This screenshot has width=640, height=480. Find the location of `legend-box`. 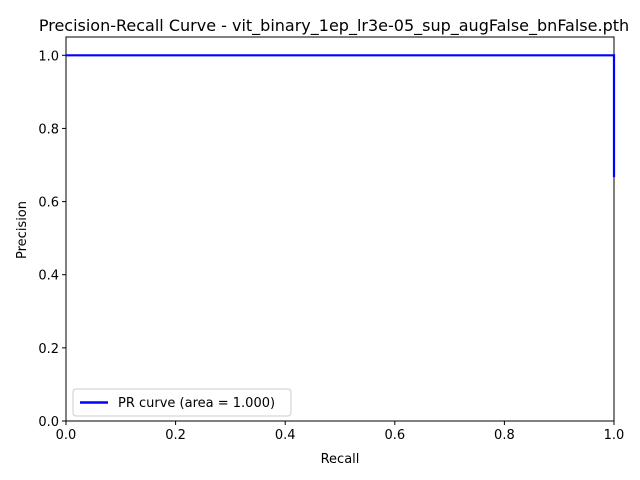

legend-box is located at coordinates (182, 402).